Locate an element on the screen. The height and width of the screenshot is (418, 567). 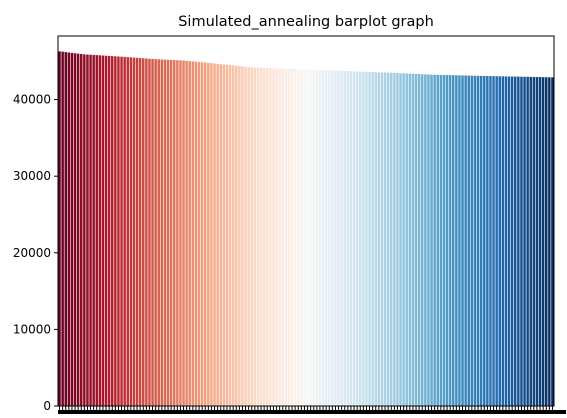
x-ticks-group is located at coordinates (312, 410).